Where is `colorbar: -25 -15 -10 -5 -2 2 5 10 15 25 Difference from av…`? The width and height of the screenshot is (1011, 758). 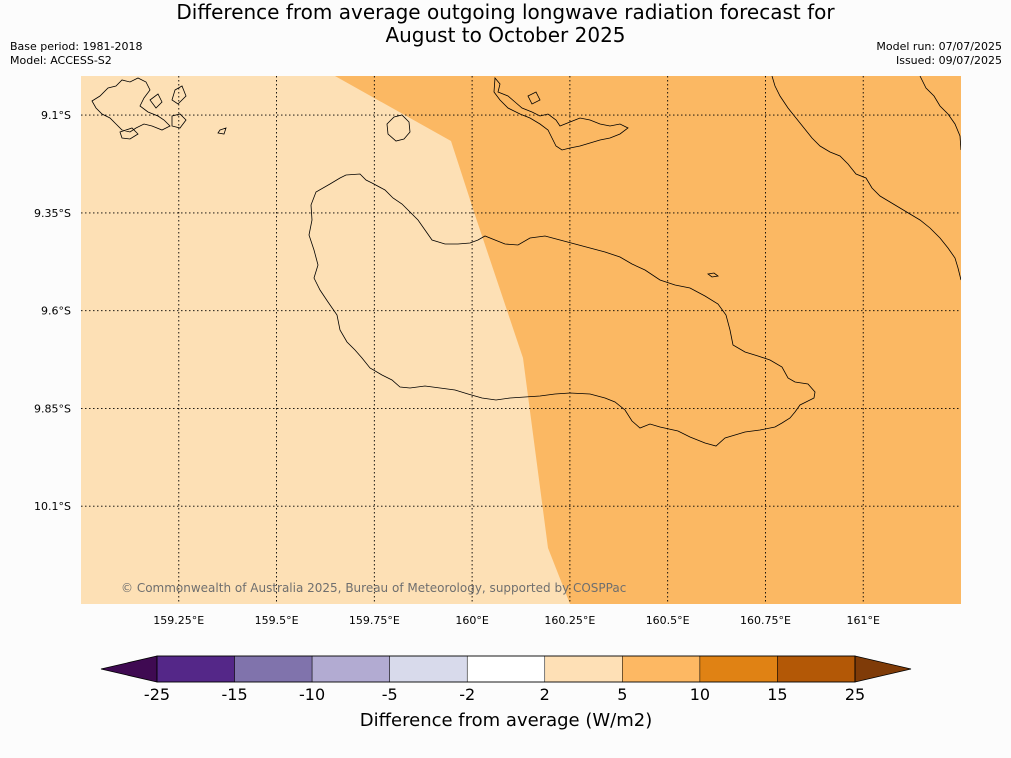
colorbar: -25 -15 -10 -5 -2 2 5 10 15 25 Difference from av… is located at coordinates (506, 693).